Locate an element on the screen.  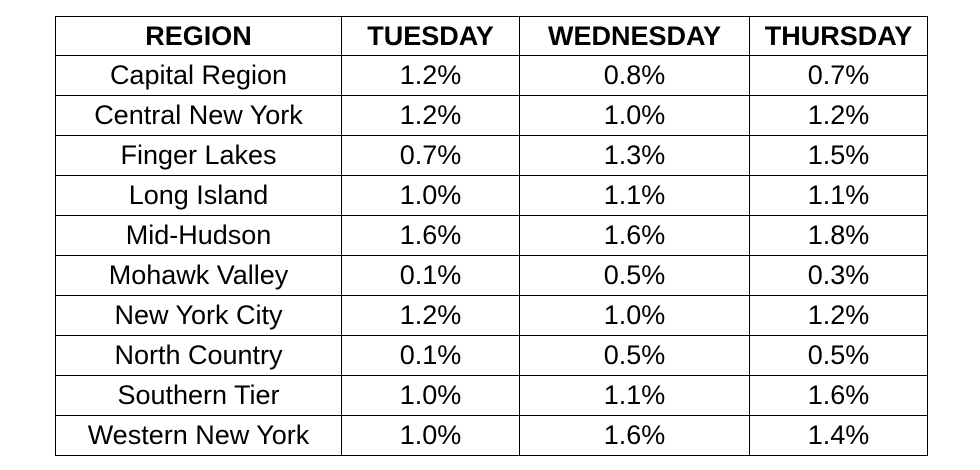
header-wednesday: WEDNESDAY is located at coordinates (634, 36).